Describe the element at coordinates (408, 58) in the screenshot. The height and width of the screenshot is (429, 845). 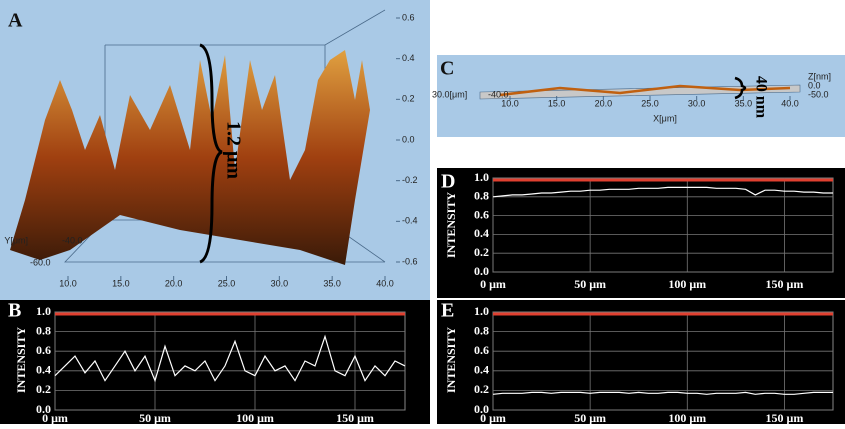
I see `z-tick-label: 0.4` at that location.